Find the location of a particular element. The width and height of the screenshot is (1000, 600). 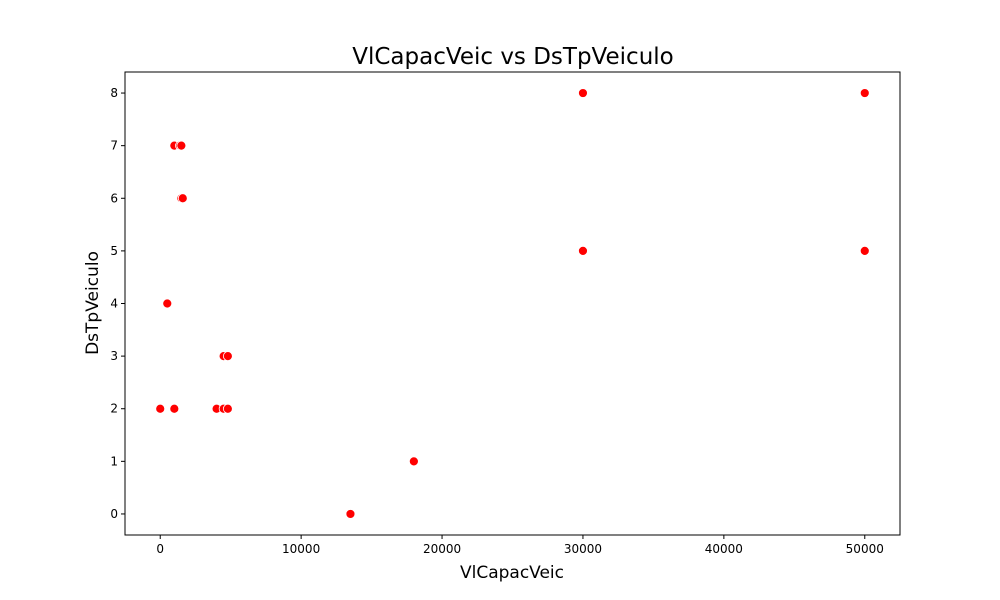

y-tick-label: 7 is located at coordinates (114, 146).